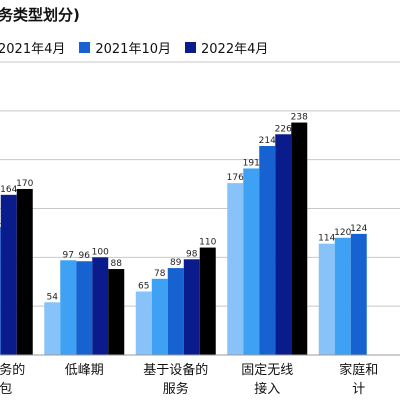  What do you see at coordinates (283, 129) in the screenshot?
I see `data-label: 226` at bounding box center [283, 129].